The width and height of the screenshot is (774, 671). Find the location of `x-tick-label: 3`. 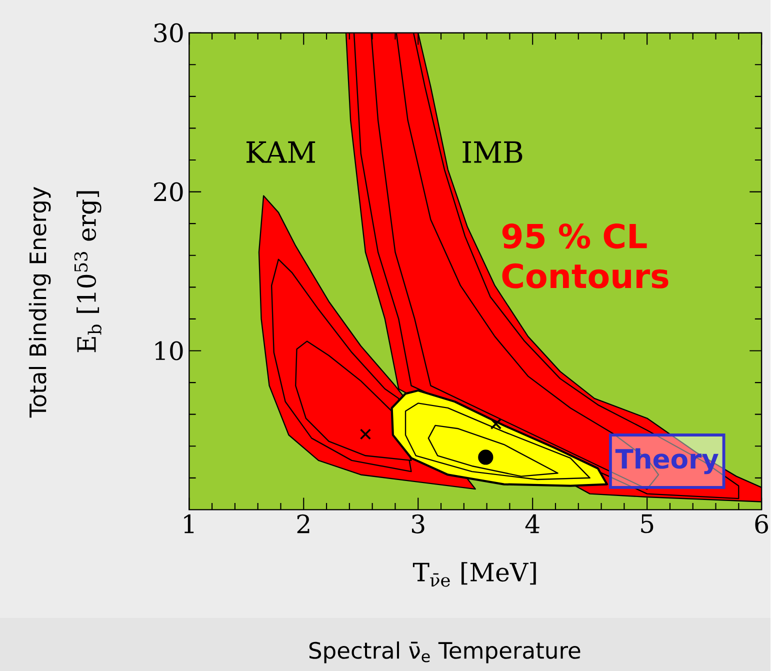

x-tick-label: 3 is located at coordinates (418, 524).